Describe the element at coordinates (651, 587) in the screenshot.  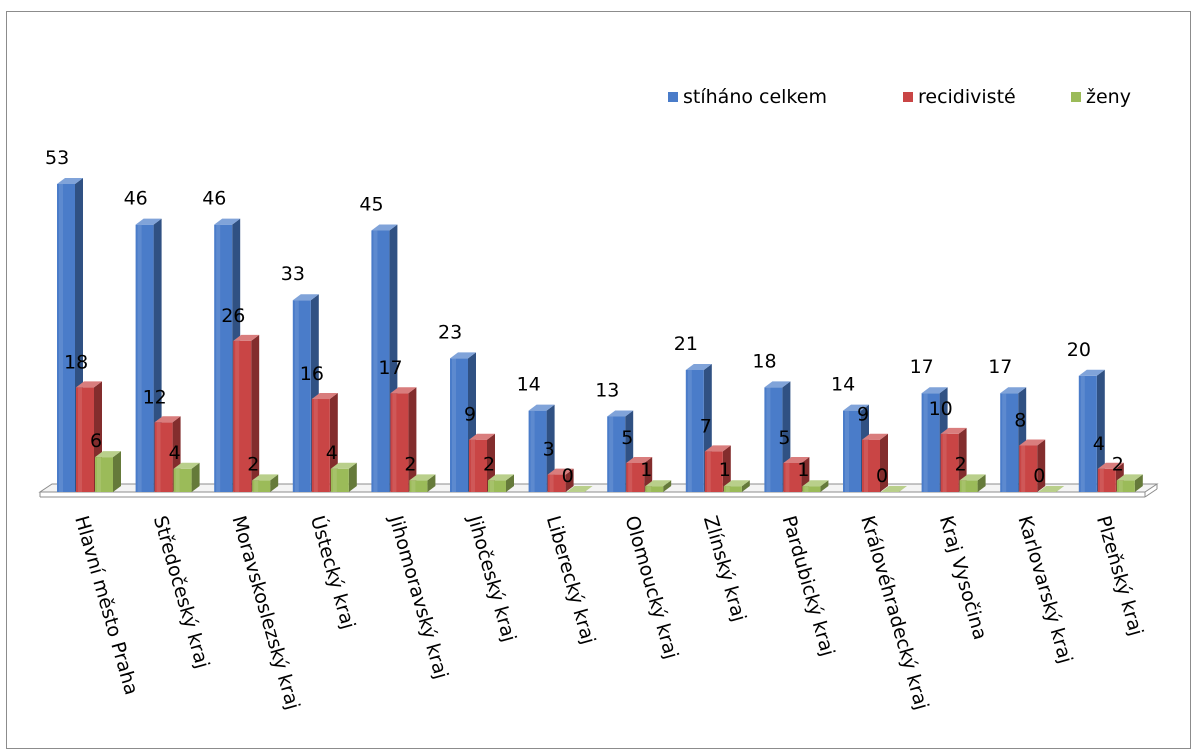
I see `category-label: Olomoucký kraj` at that location.